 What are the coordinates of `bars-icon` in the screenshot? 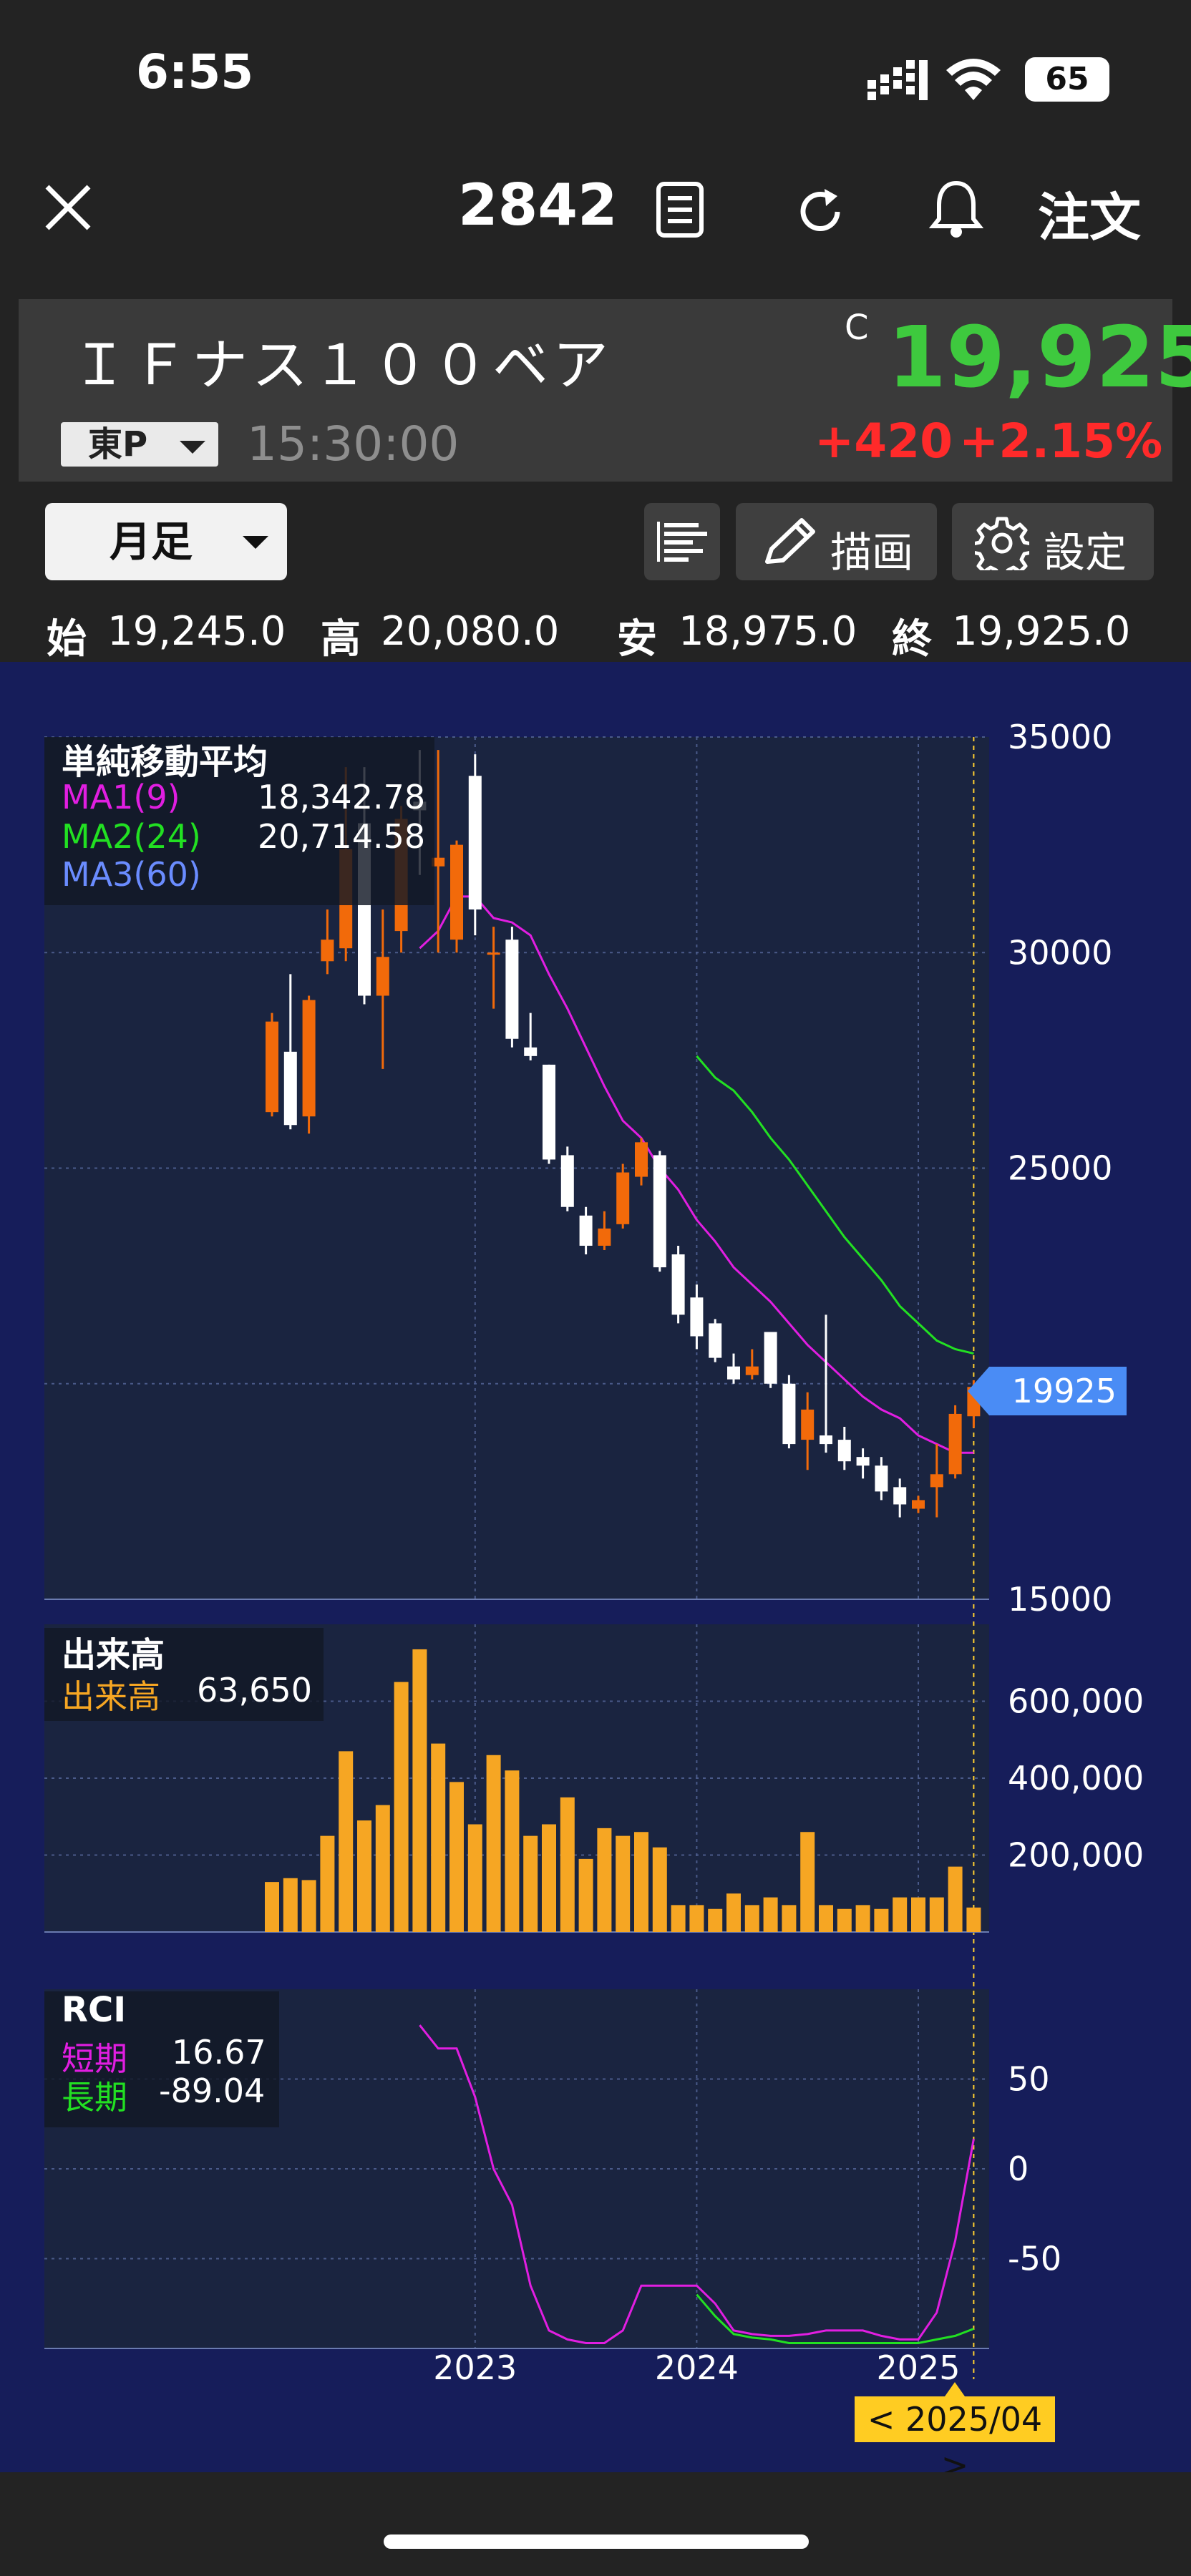 It's located at (682, 542).